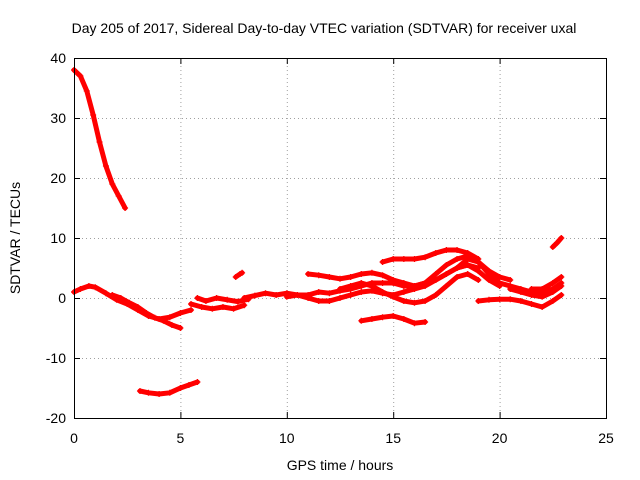 The width and height of the screenshot is (640, 480). I want to click on y-tick-label: 30, so click(58, 118).